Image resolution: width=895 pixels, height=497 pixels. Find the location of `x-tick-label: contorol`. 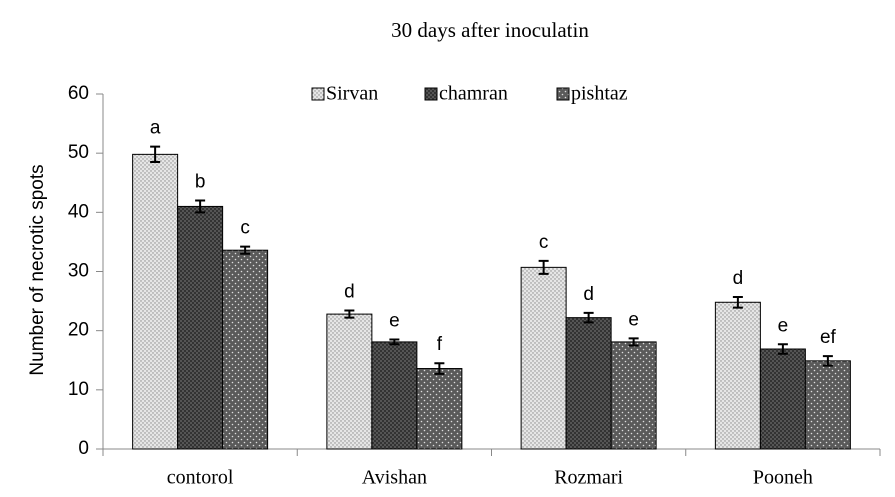

x-tick-label: contorol is located at coordinates (200, 478).